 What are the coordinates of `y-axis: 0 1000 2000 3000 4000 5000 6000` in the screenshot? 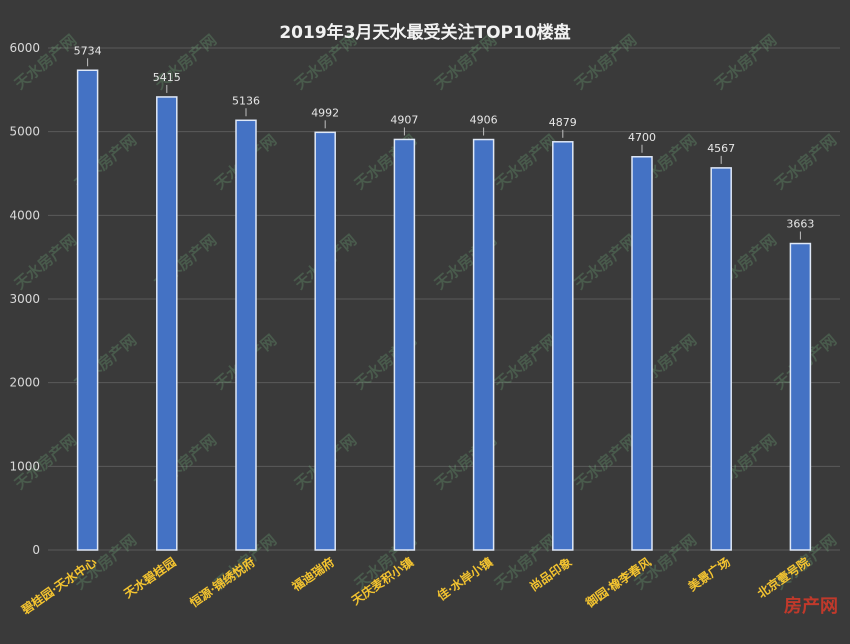 It's located at (24, 299).